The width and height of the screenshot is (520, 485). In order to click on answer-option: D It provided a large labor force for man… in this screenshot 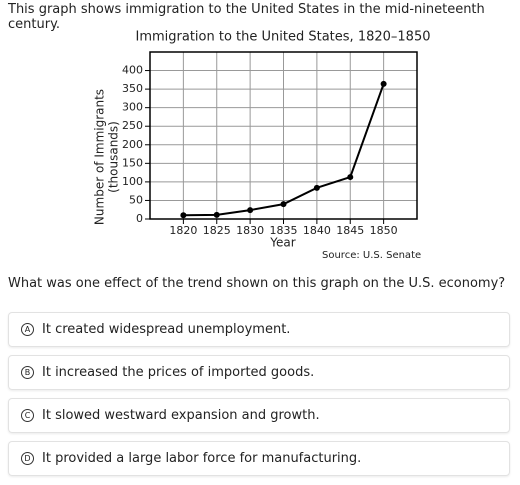, I will do `click(259, 458)`.